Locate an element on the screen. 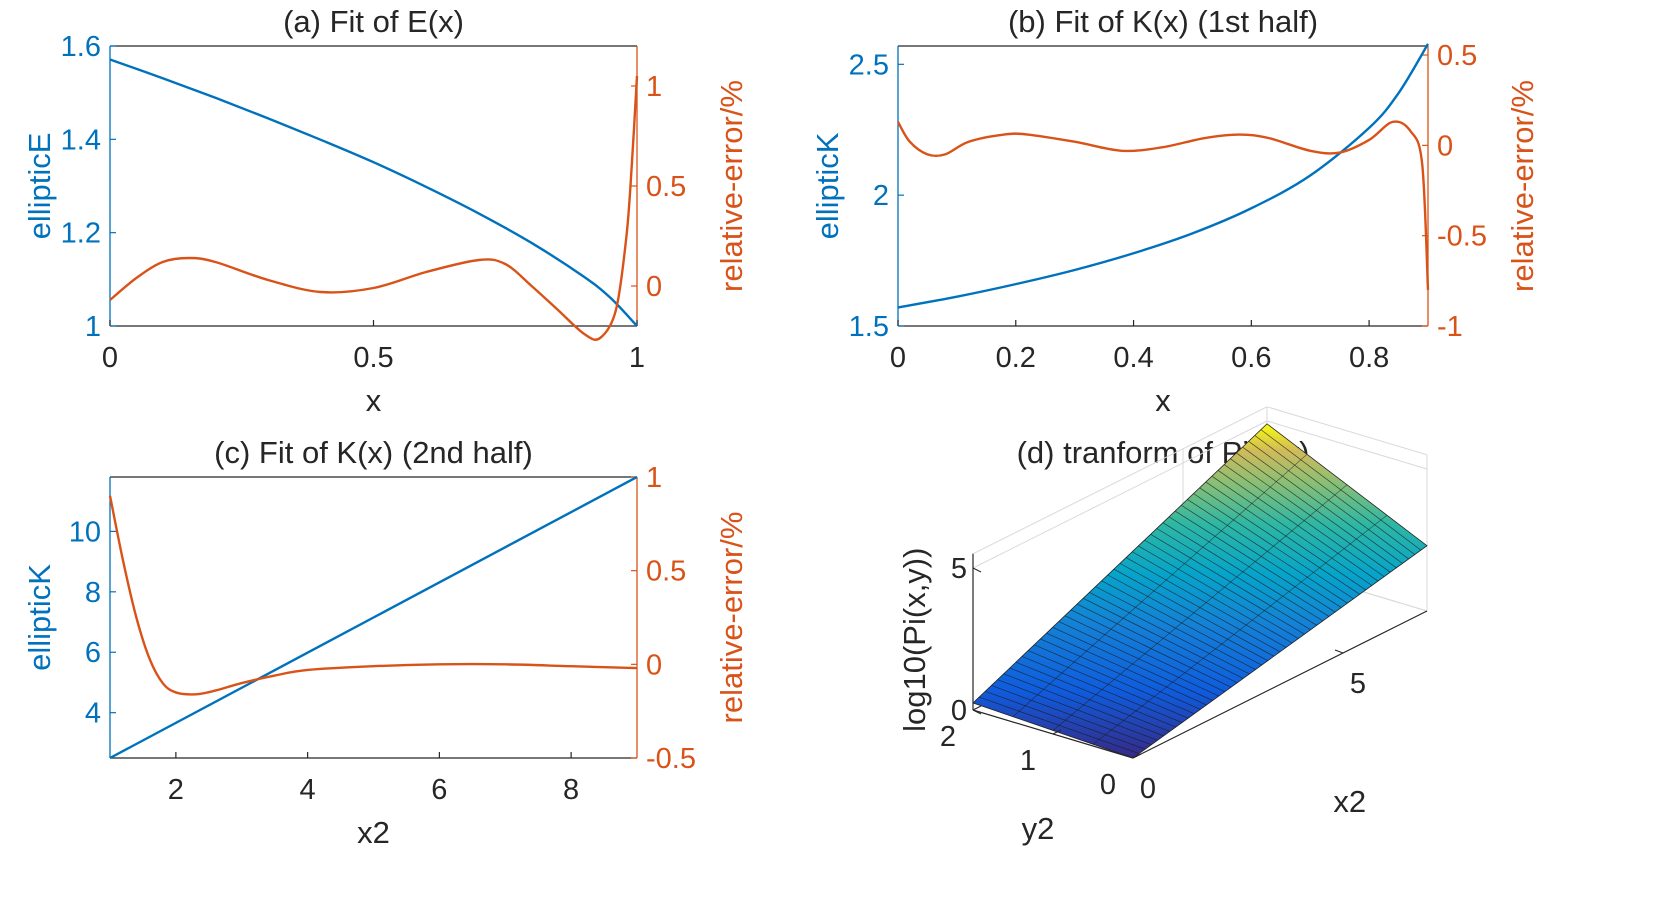 The height and width of the screenshot is (902, 1658). x-tick-label: 2 is located at coordinates (176, 790).